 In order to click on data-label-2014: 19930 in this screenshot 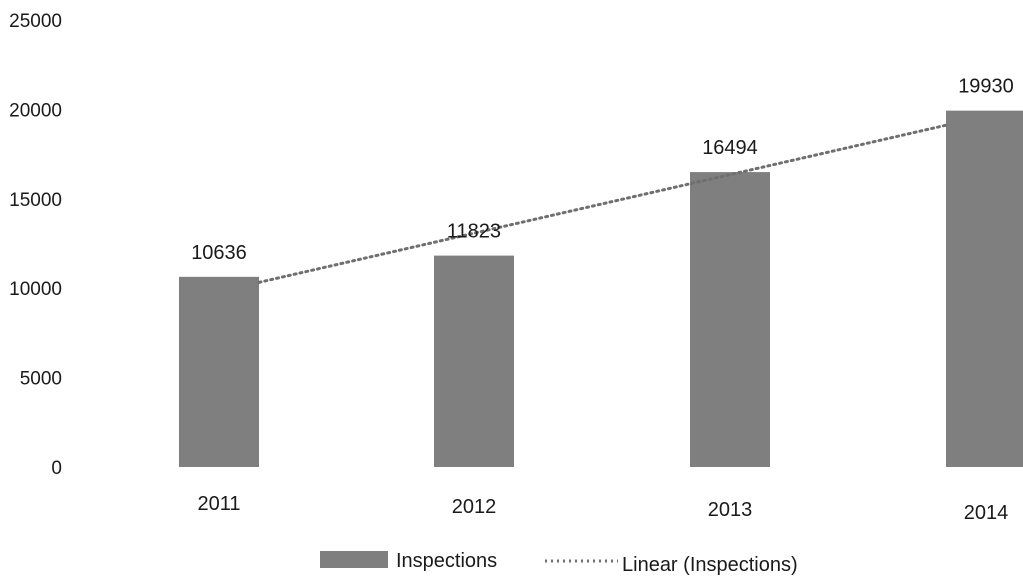, I will do `click(986, 87)`.